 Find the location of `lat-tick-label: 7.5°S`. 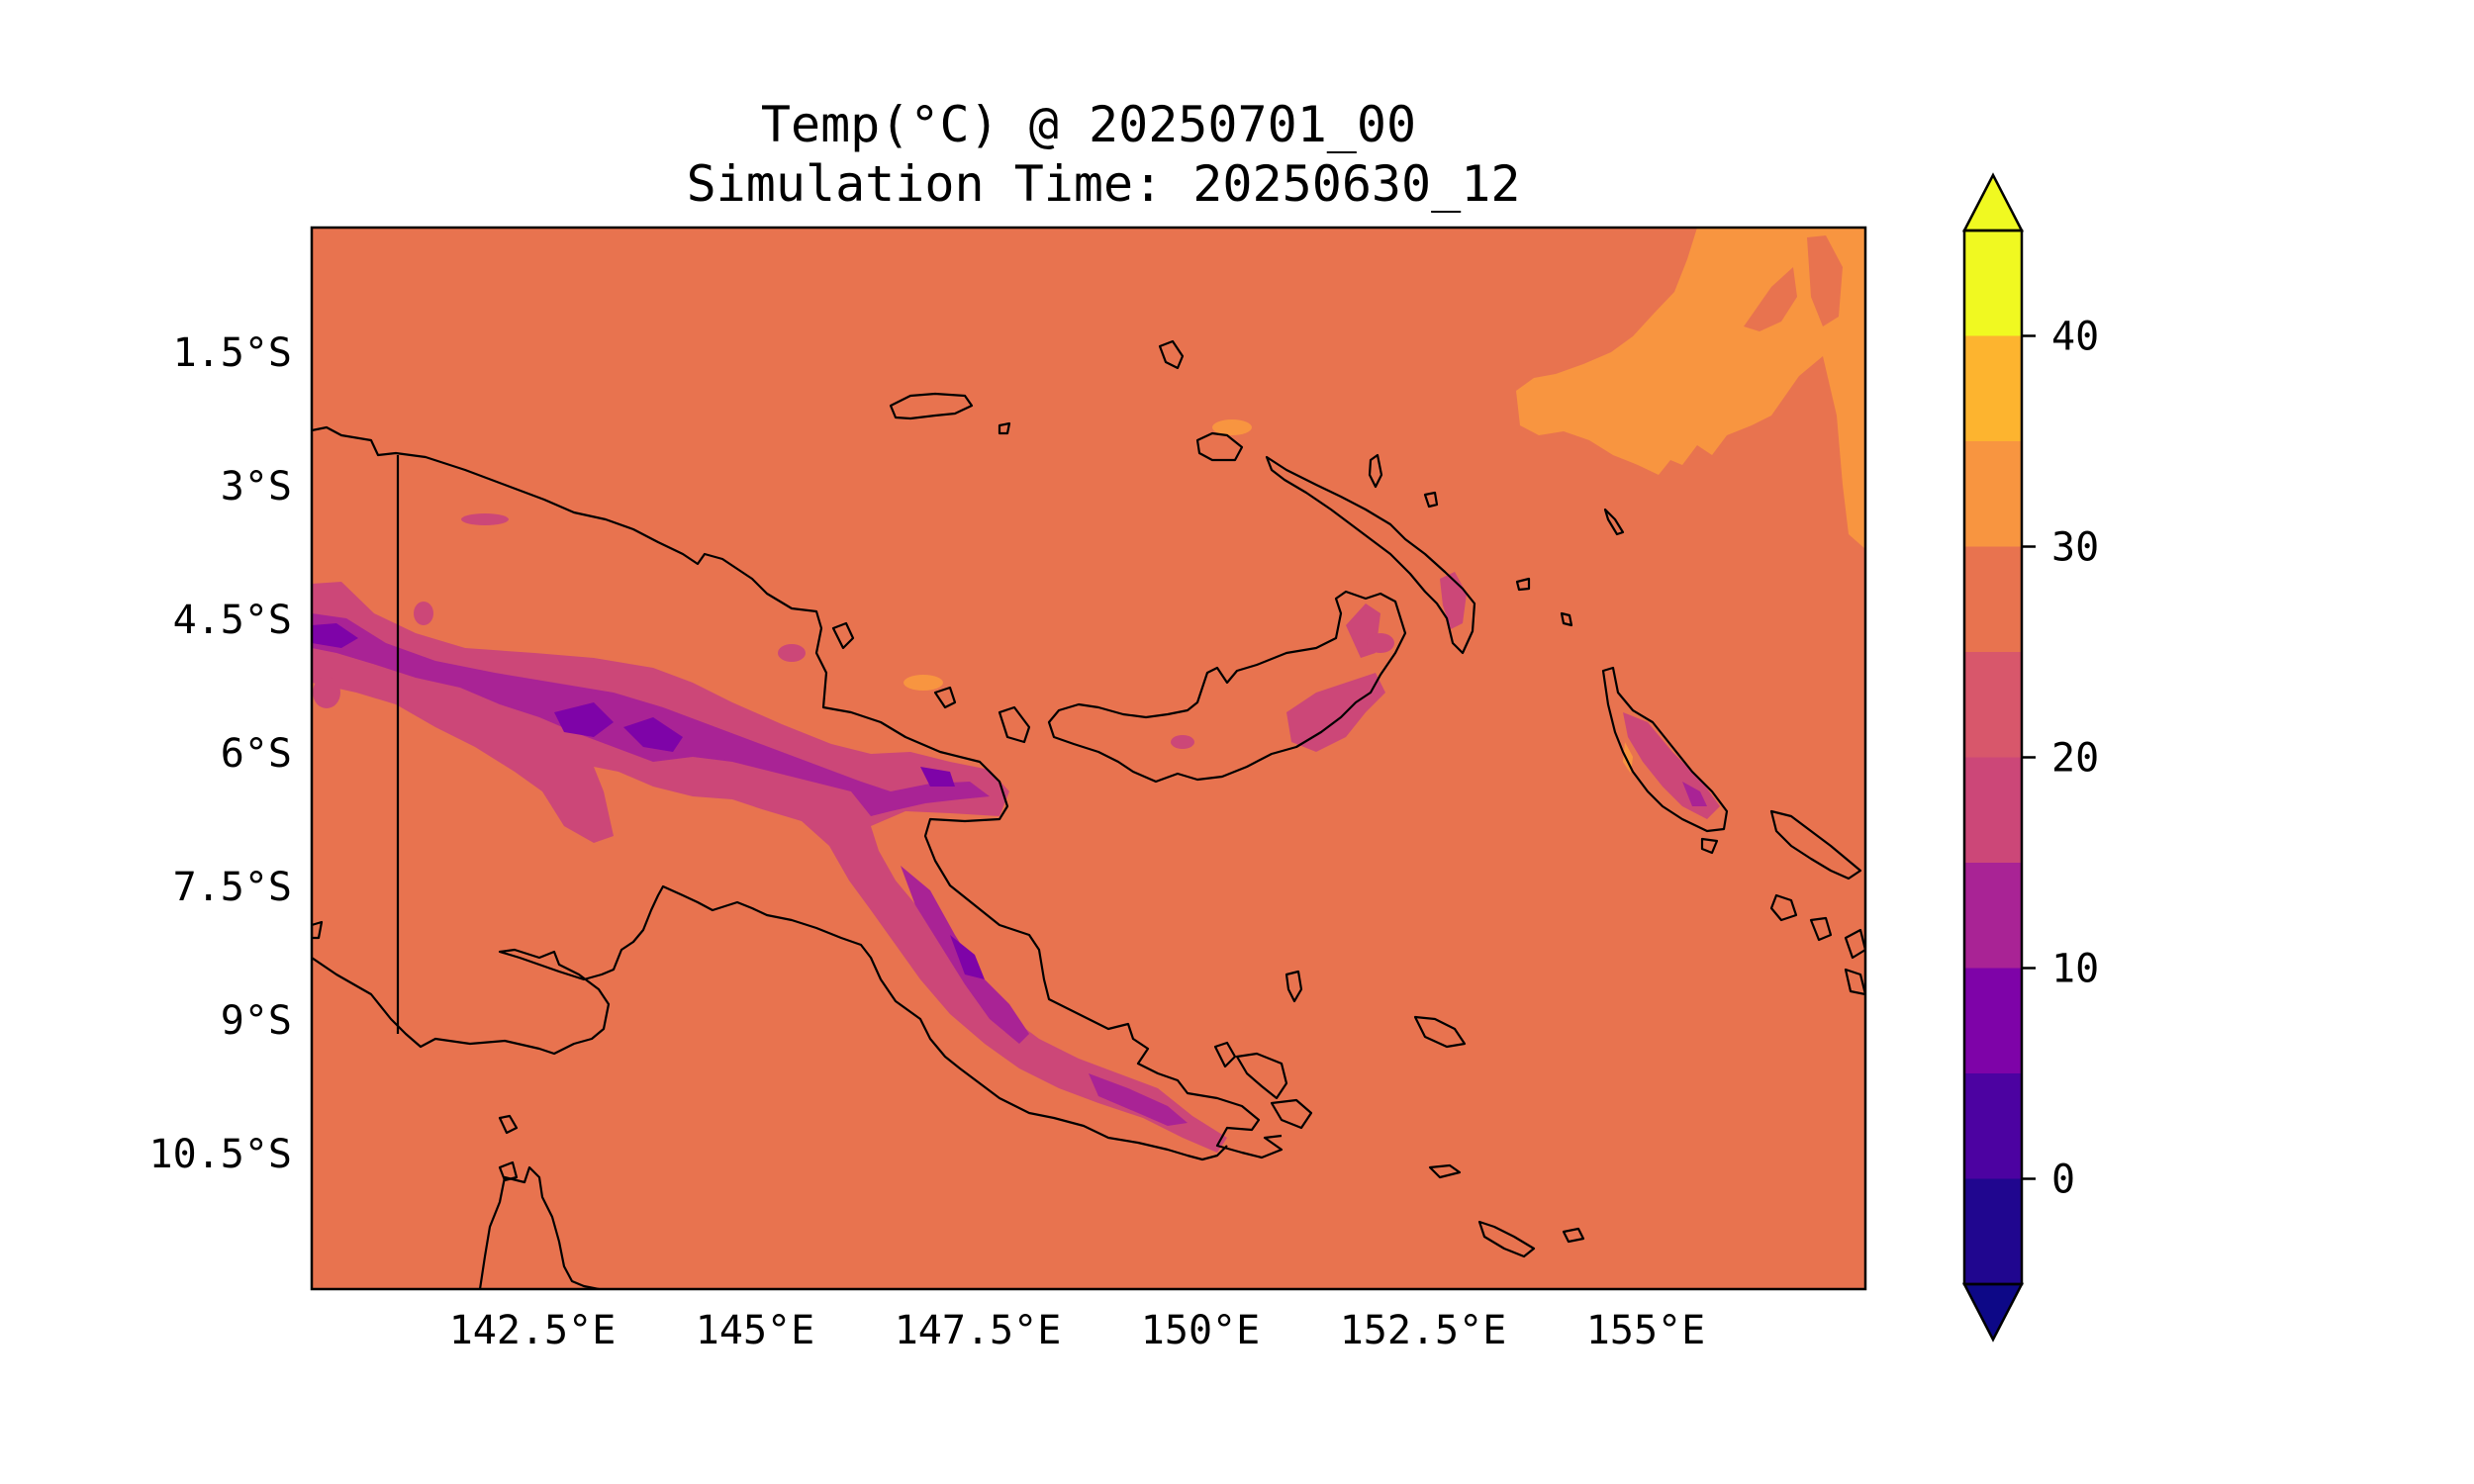

lat-tick-label: 7.5°S is located at coordinates (233, 887).